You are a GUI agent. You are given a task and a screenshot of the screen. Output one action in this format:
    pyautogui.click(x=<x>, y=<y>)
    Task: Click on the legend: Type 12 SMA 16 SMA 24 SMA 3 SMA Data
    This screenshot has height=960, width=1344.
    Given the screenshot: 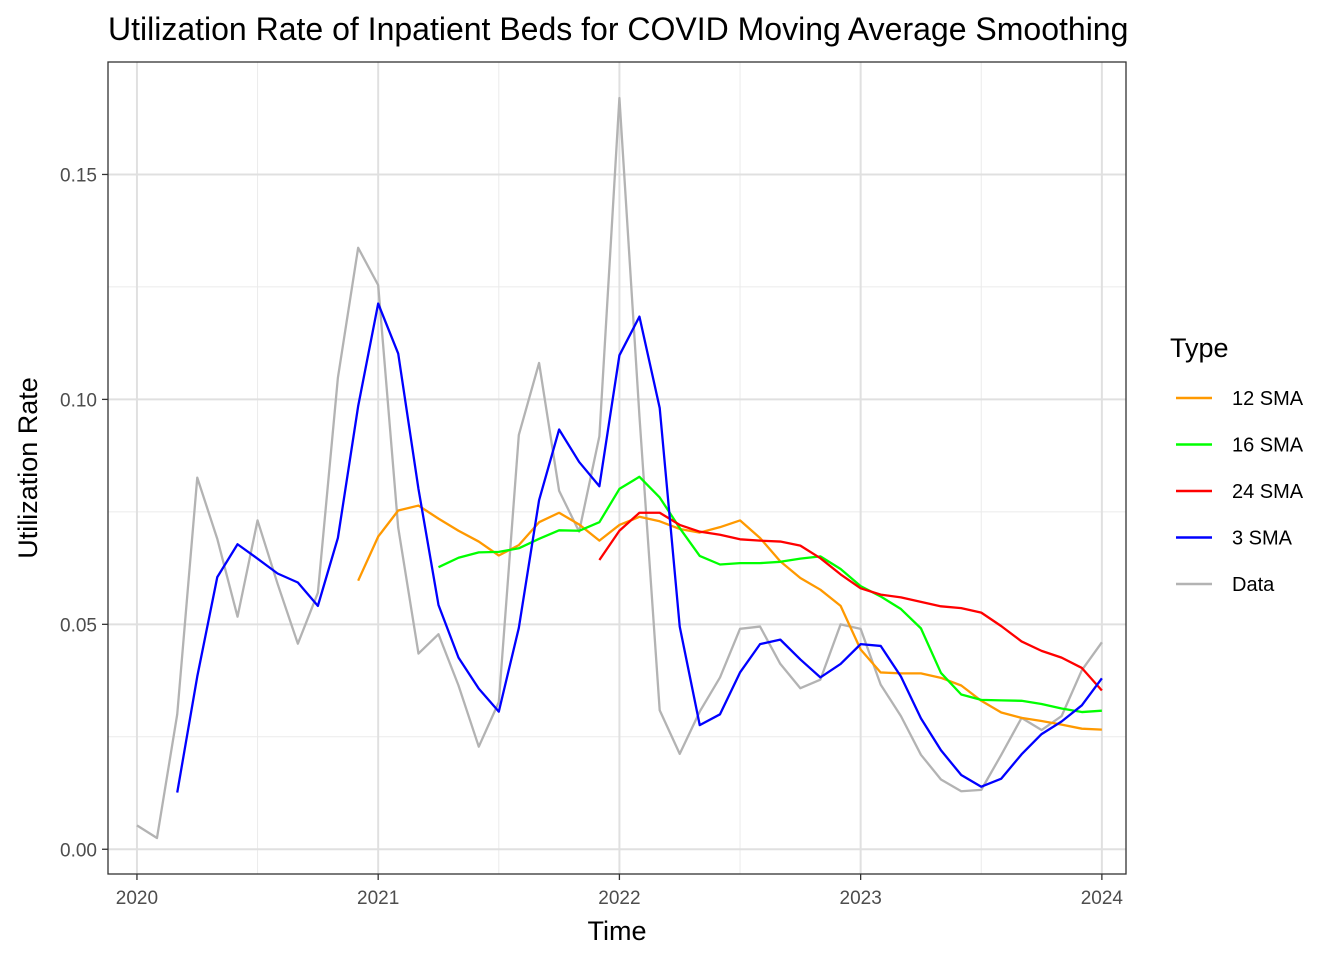 What is the action you would take?
    pyautogui.click(x=1237, y=464)
    